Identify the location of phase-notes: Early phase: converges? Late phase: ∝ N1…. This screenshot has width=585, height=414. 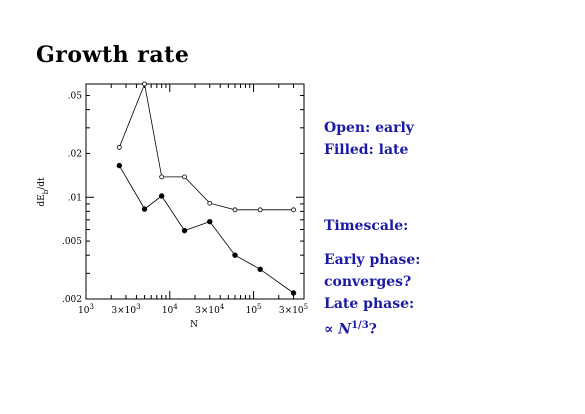
(372, 293).